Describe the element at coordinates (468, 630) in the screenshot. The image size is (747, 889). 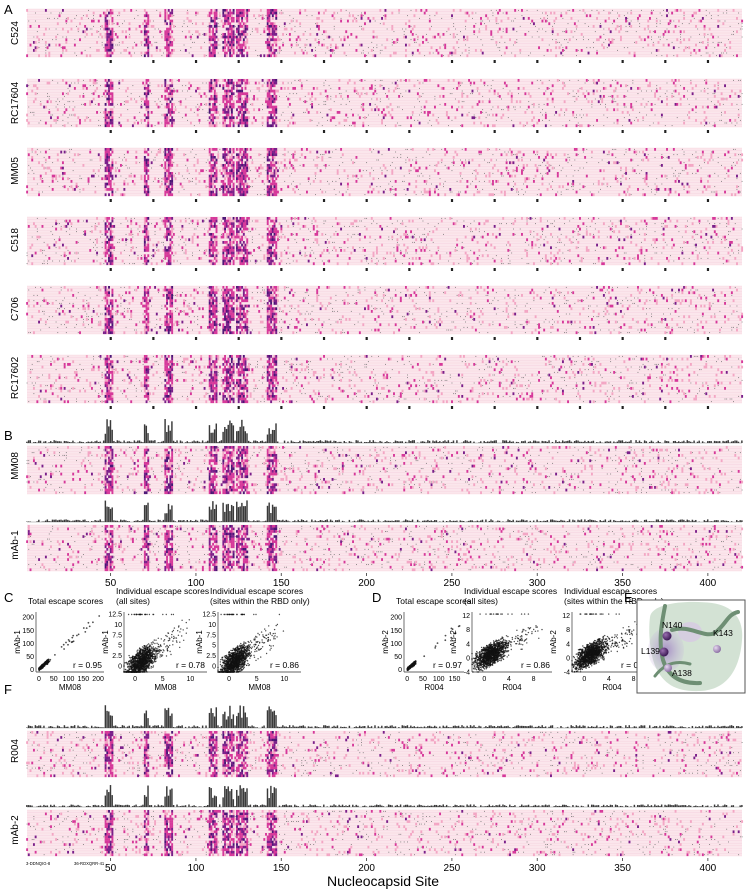
I see `scatter-y-tick-label: 8` at that location.